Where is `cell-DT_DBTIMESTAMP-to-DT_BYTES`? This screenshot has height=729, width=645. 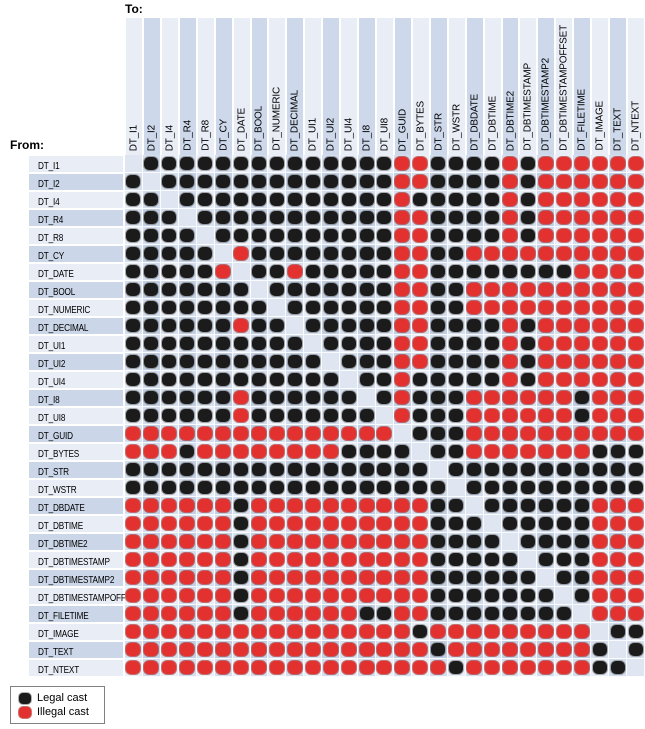 cell-DT_DBTIMESTAMP-to-DT_BYTES is located at coordinates (420, 560).